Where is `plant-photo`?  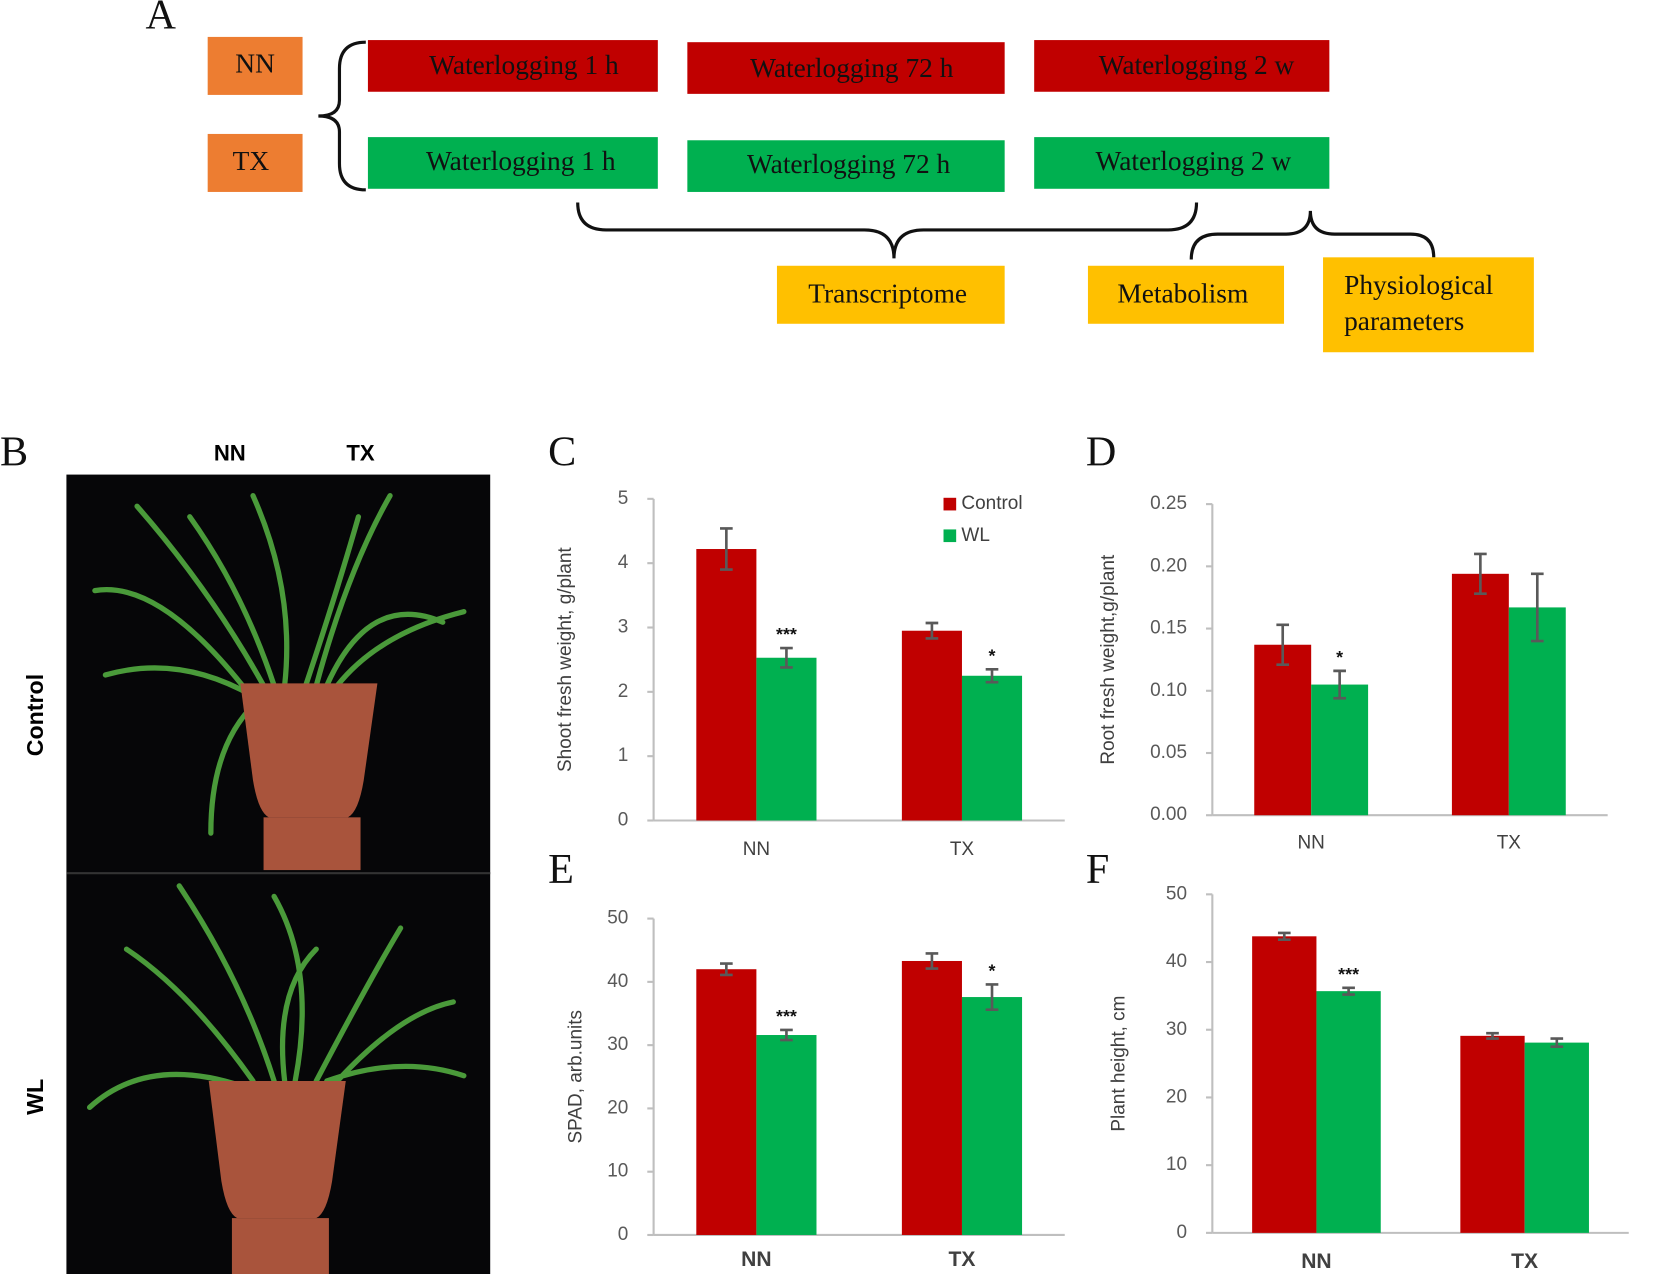 plant-photo is located at coordinates (276, 802).